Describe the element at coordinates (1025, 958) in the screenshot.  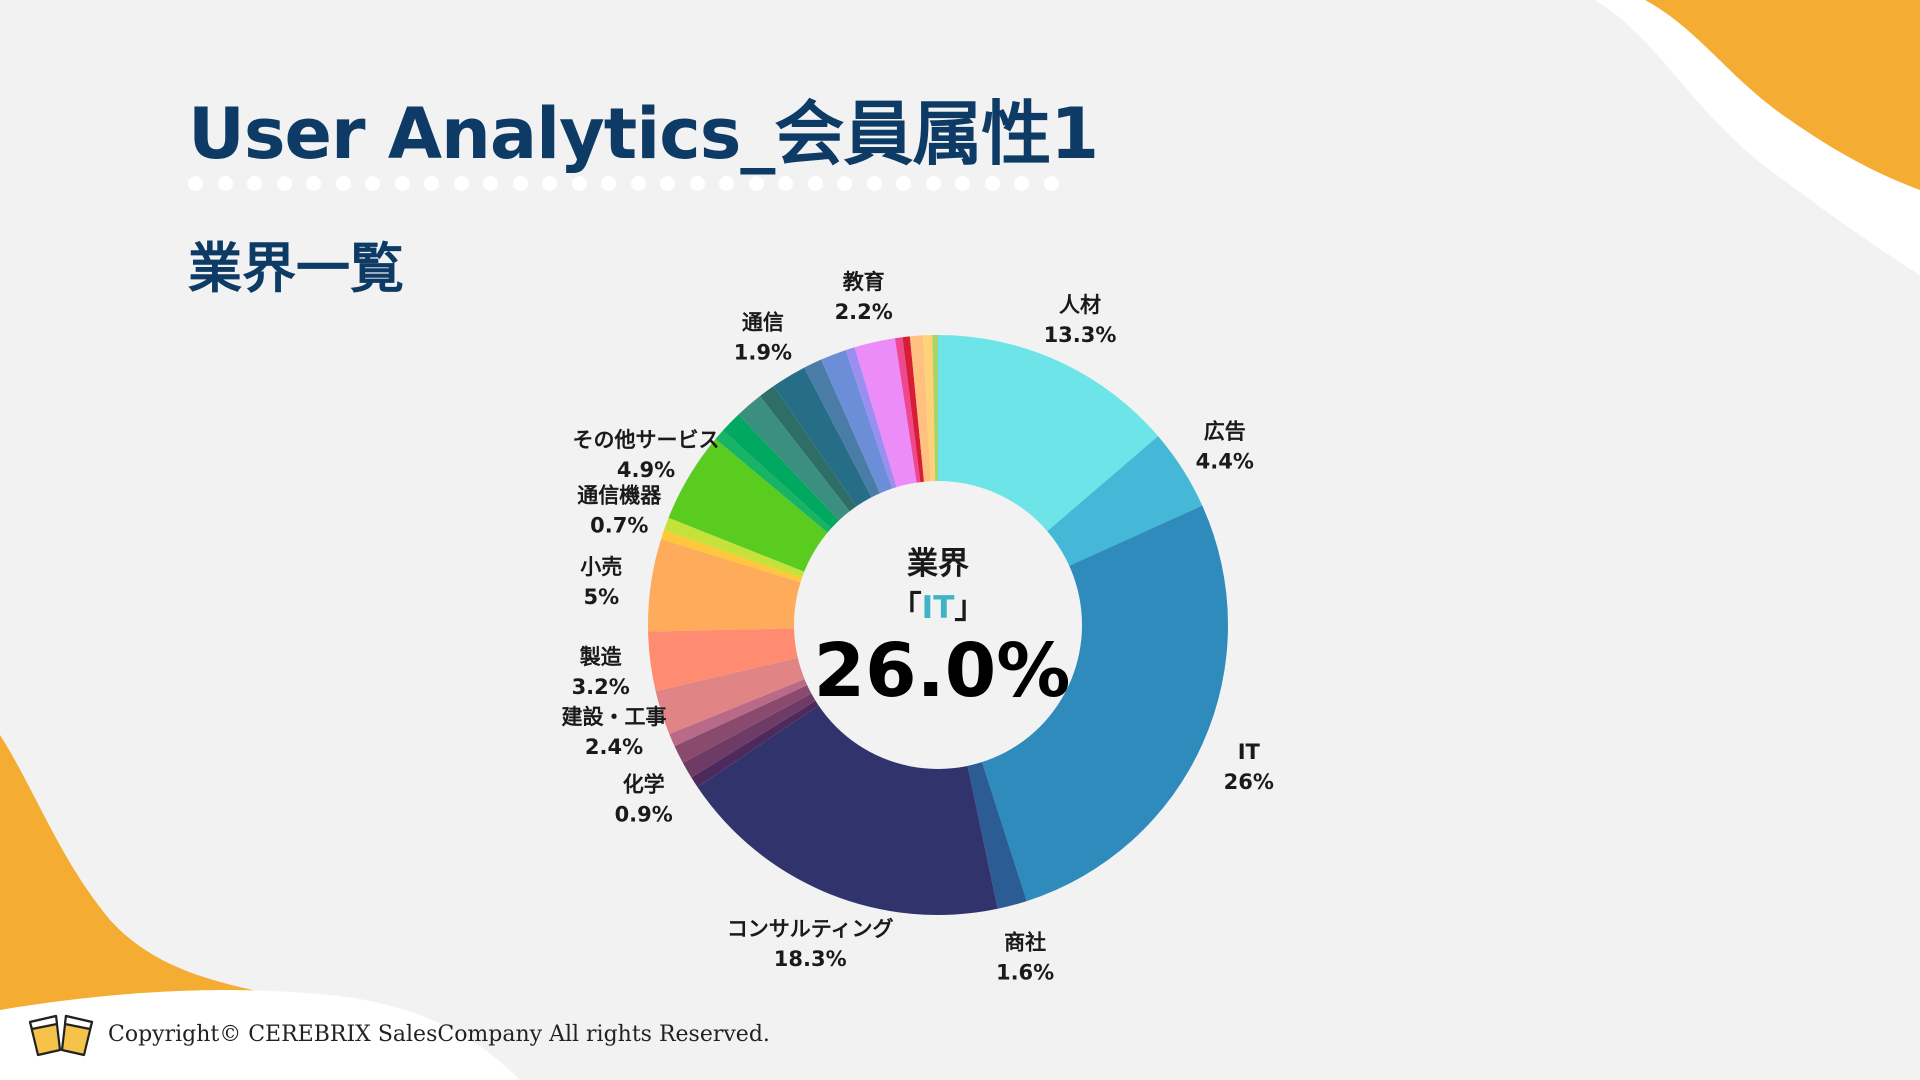
I see `label-商社: 商社 1.6%` at that location.